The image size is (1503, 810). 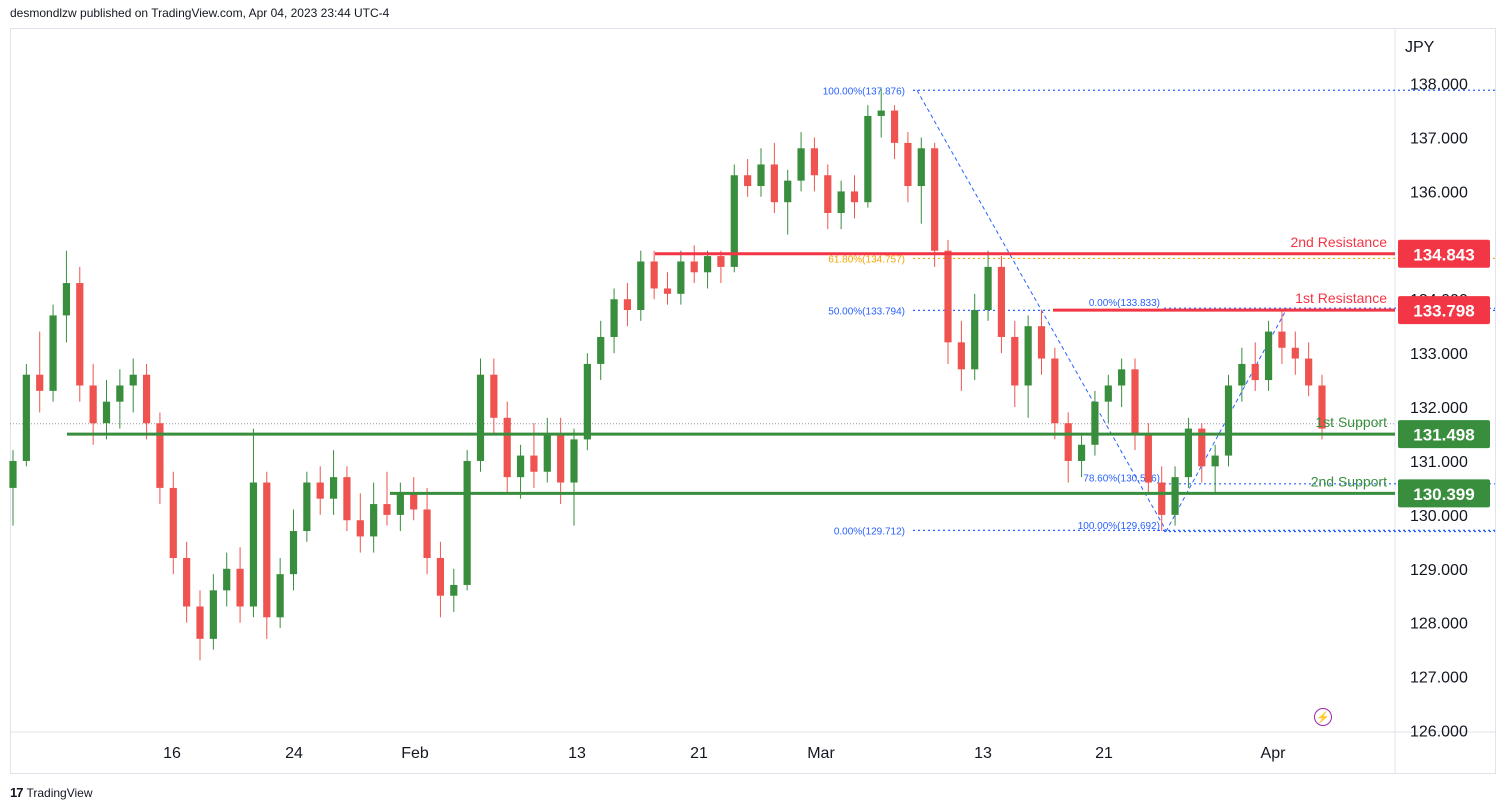 What do you see at coordinates (415, 753) in the screenshot?
I see `x-tick-label: Feb` at bounding box center [415, 753].